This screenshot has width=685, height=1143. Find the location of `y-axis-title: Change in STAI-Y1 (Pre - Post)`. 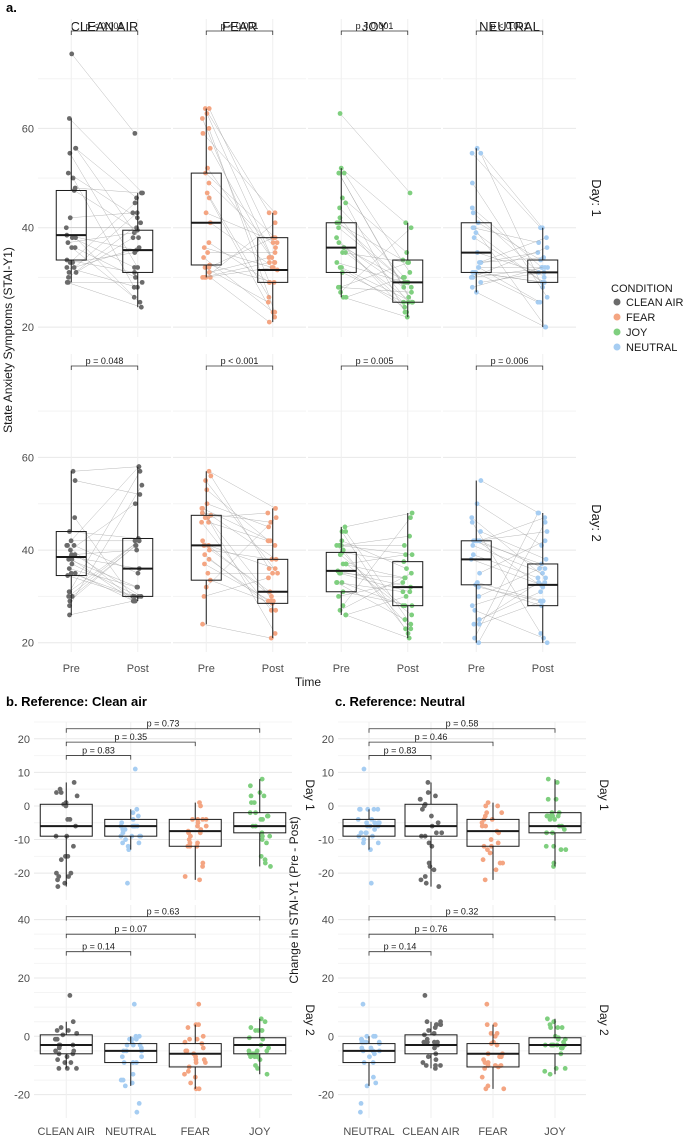

y-axis-title: Change in STAI-Y1 (Pre - Post) is located at coordinates (294, 899).